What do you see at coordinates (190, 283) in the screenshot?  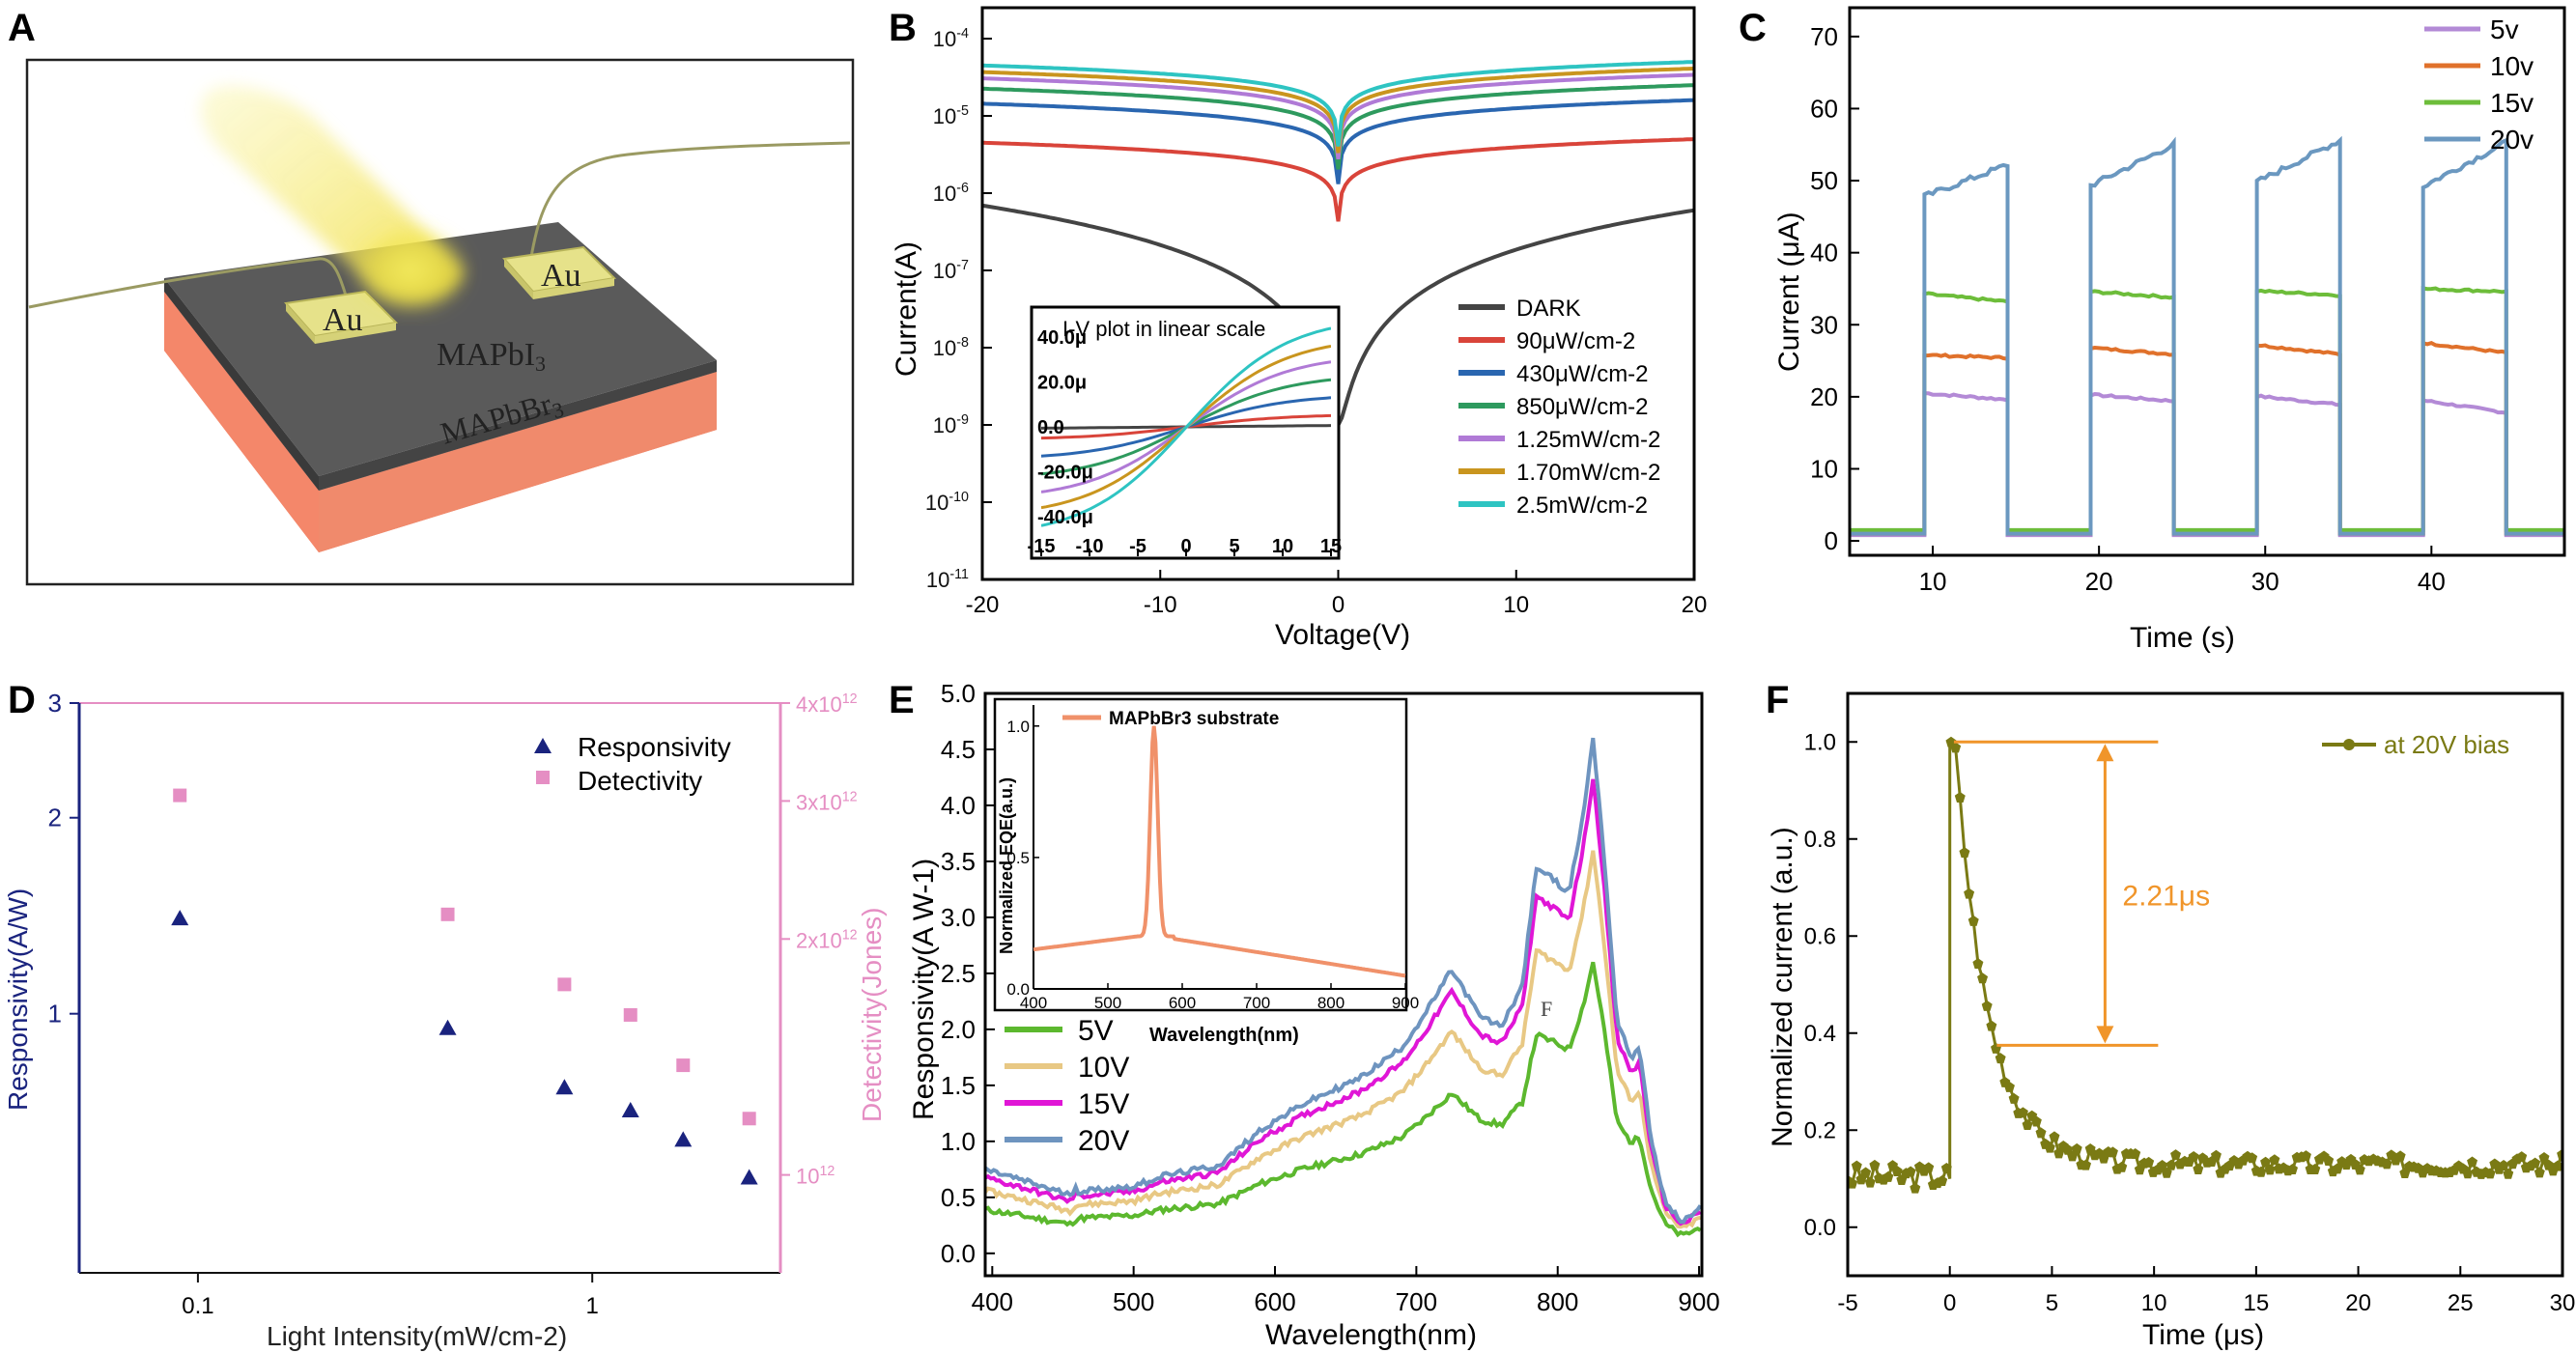 I see `wire-left` at bounding box center [190, 283].